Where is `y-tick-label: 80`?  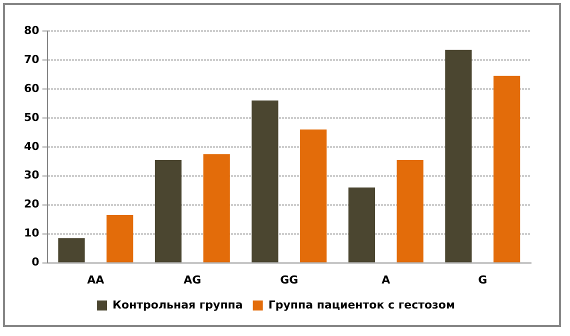
y-tick-label: 80 is located at coordinates (32, 30).